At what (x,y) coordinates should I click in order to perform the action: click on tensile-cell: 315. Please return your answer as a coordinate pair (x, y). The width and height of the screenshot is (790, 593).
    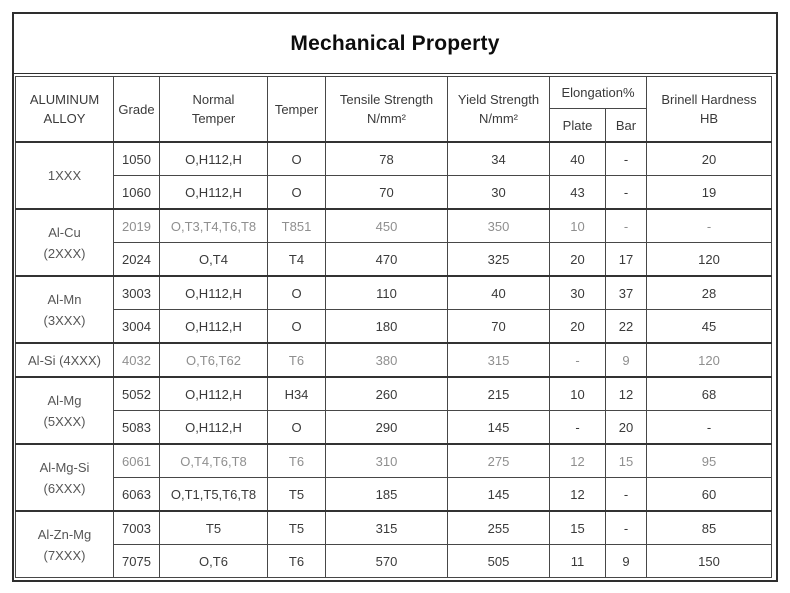
    Looking at the image, I should click on (386, 527).